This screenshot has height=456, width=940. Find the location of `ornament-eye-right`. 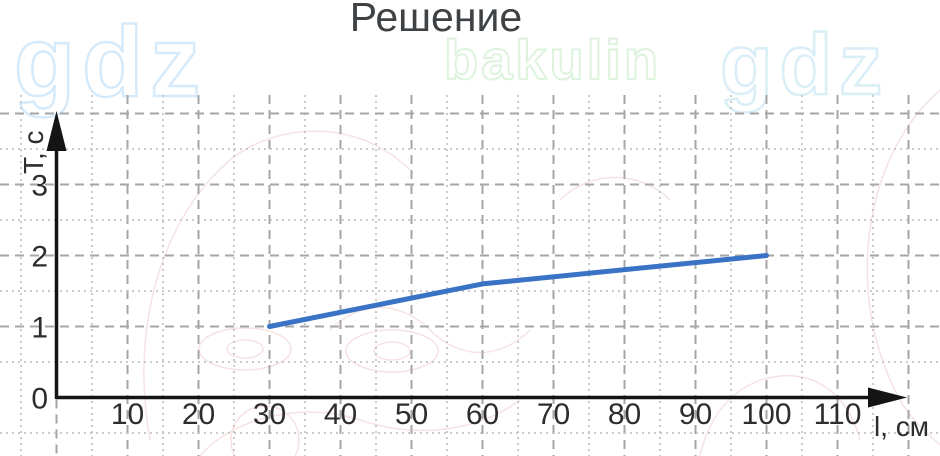

ornament-eye-right is located at coordinates (392, 351).